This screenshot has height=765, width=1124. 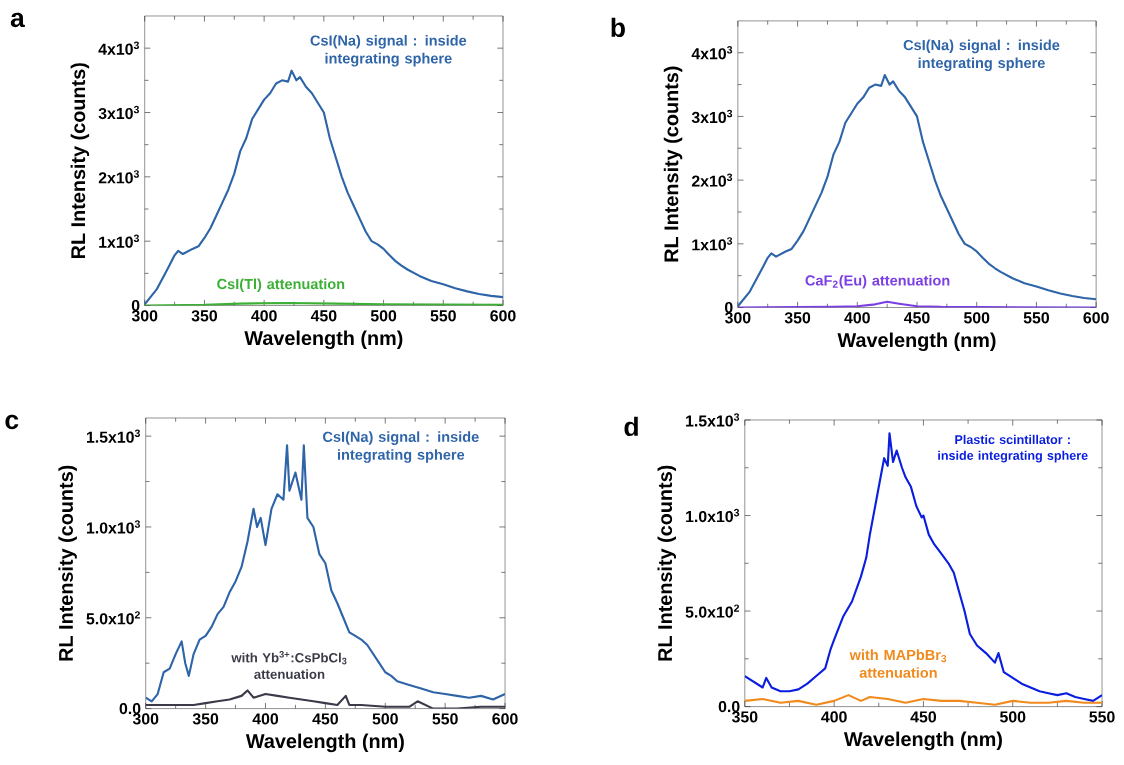 I want to click on text: with Yb$^{3+}$:CsPbCl$_{3}$ attenuation, so click(x=289, y=664).